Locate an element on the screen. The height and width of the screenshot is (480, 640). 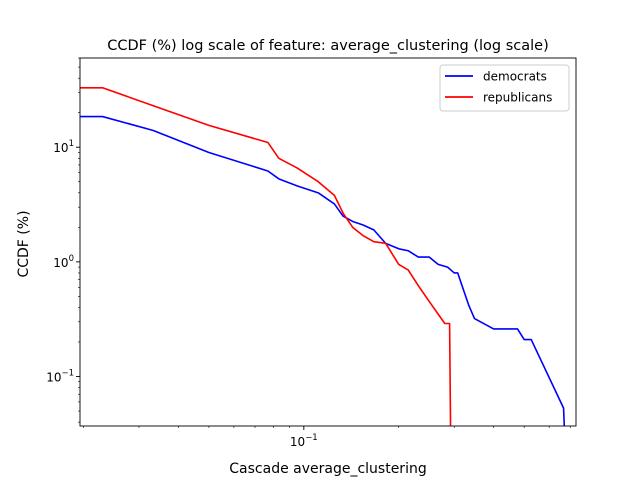
y-tick-label: 10⁰ is located at coordinates (63, 262).